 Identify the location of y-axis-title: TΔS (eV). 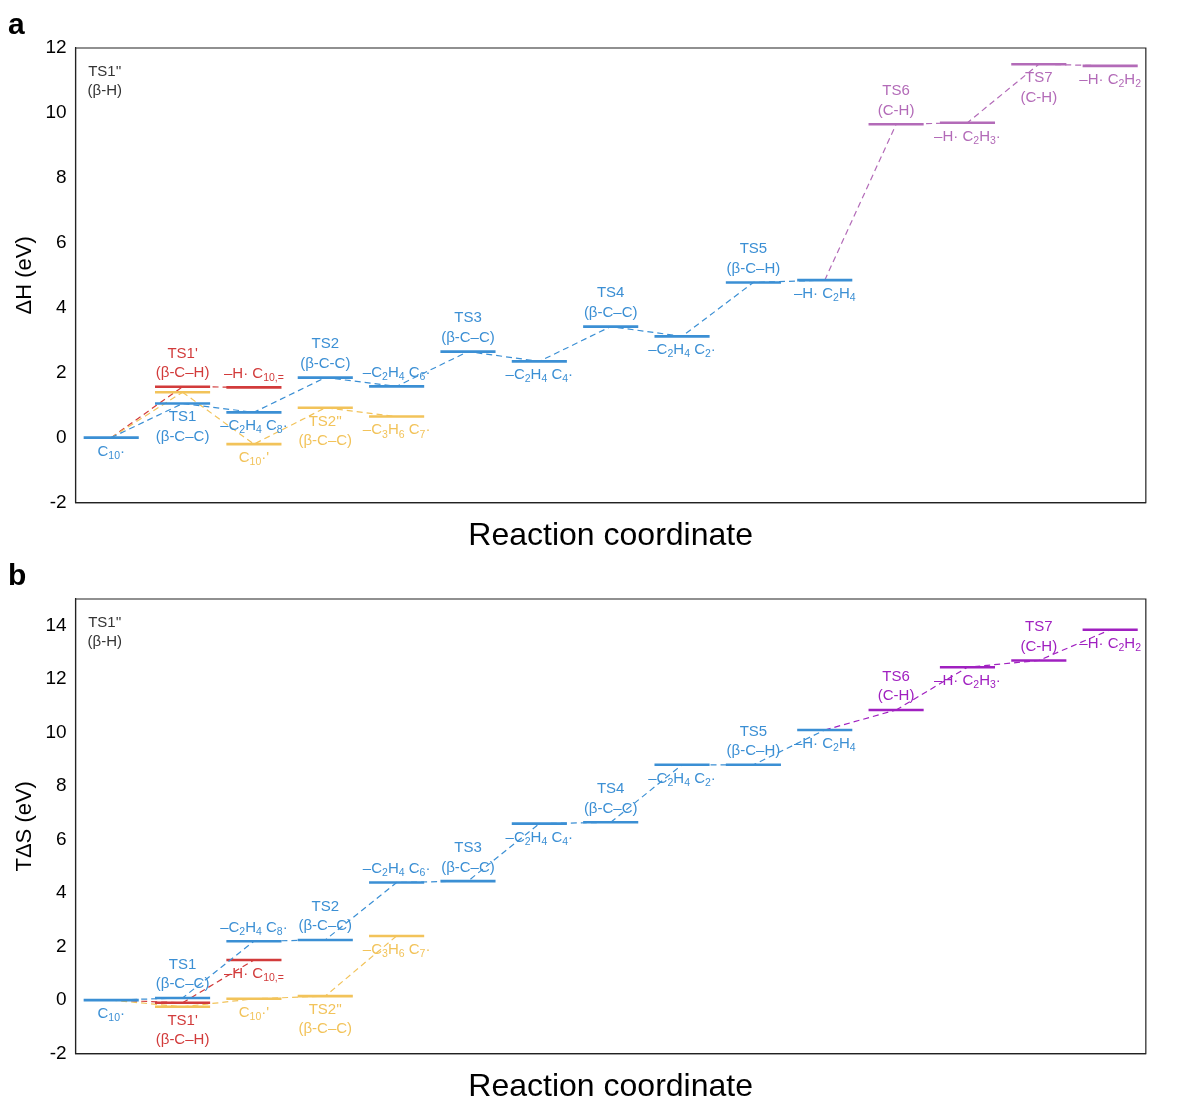
(24, 826).